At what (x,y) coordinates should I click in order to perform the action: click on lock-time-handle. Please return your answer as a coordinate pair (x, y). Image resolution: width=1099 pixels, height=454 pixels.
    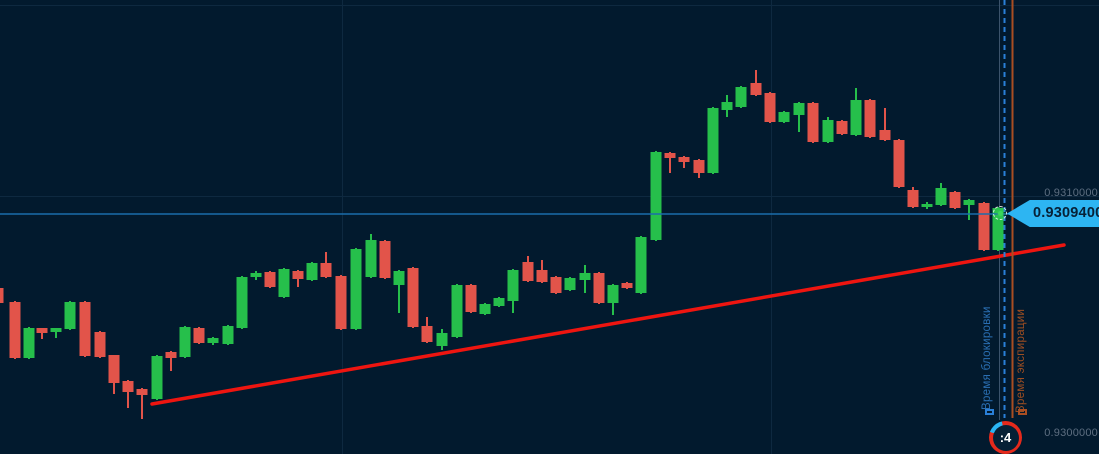
    Looking at the image, I should click on (989, 412).